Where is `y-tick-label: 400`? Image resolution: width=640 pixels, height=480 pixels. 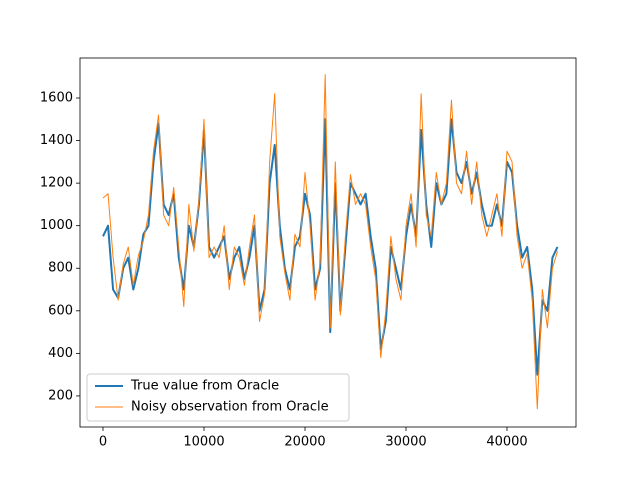
y-tick-label: 400 is located at coordinates (60, 353).